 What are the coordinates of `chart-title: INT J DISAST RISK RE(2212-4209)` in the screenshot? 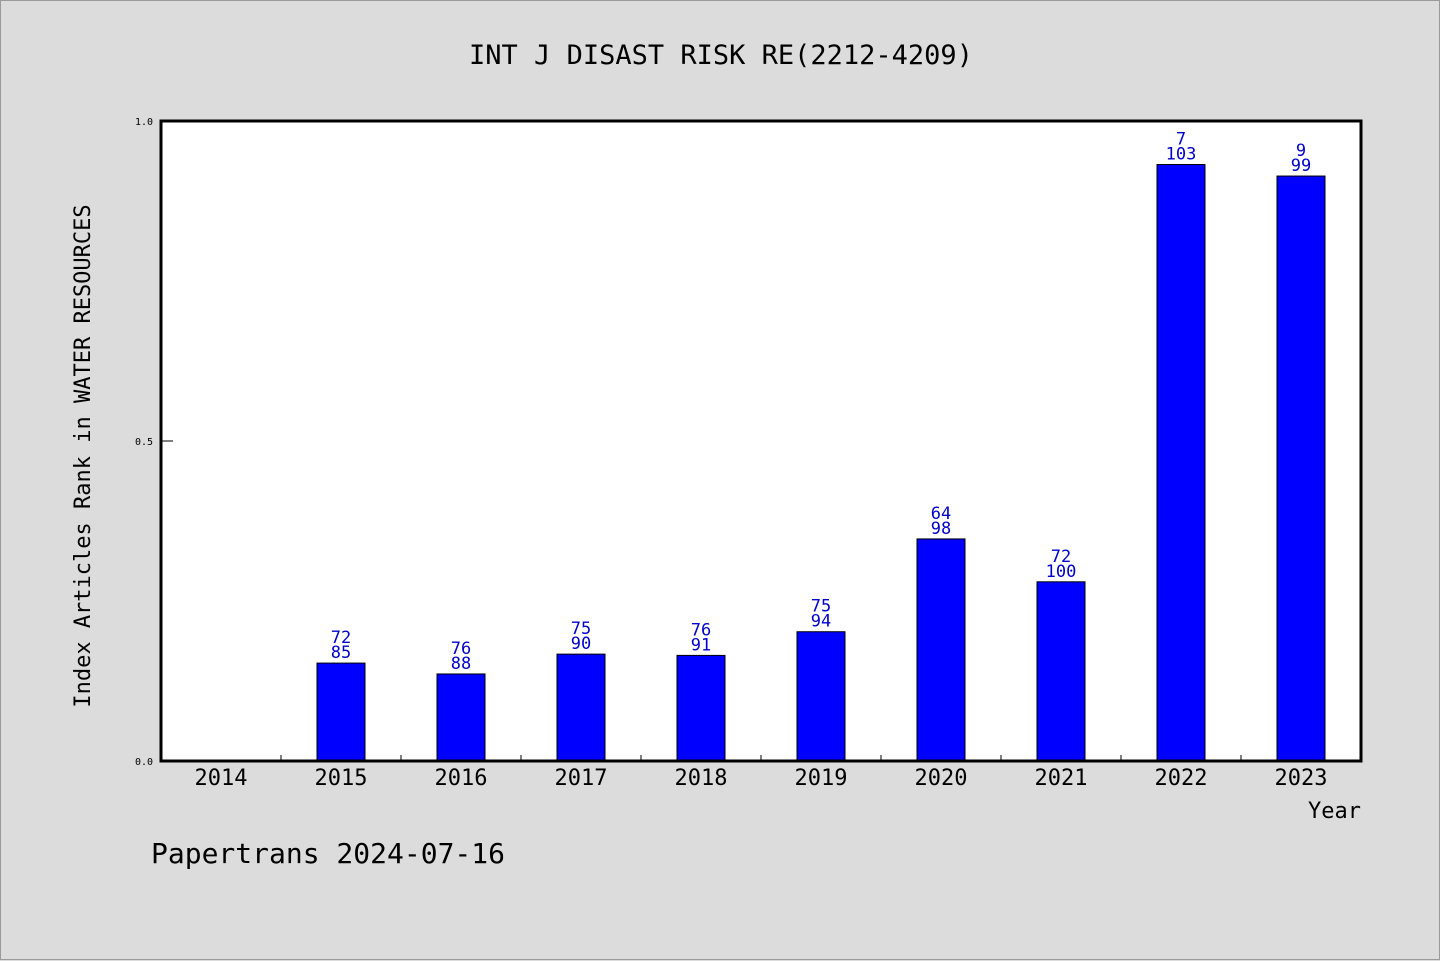 It's located at (721, 55).